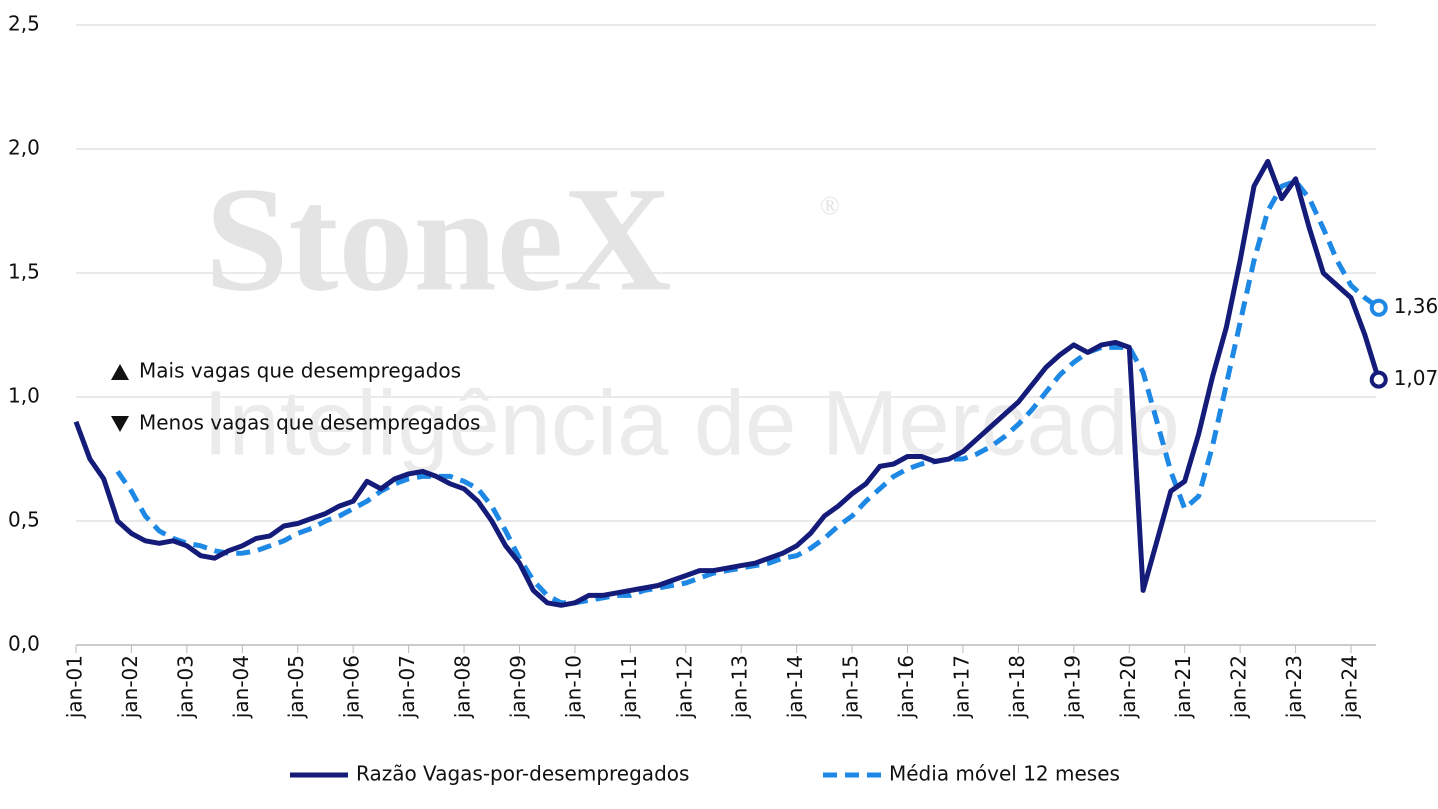 The image size is (1438, 809). I want to click on down-triangle, so click(120, 424).